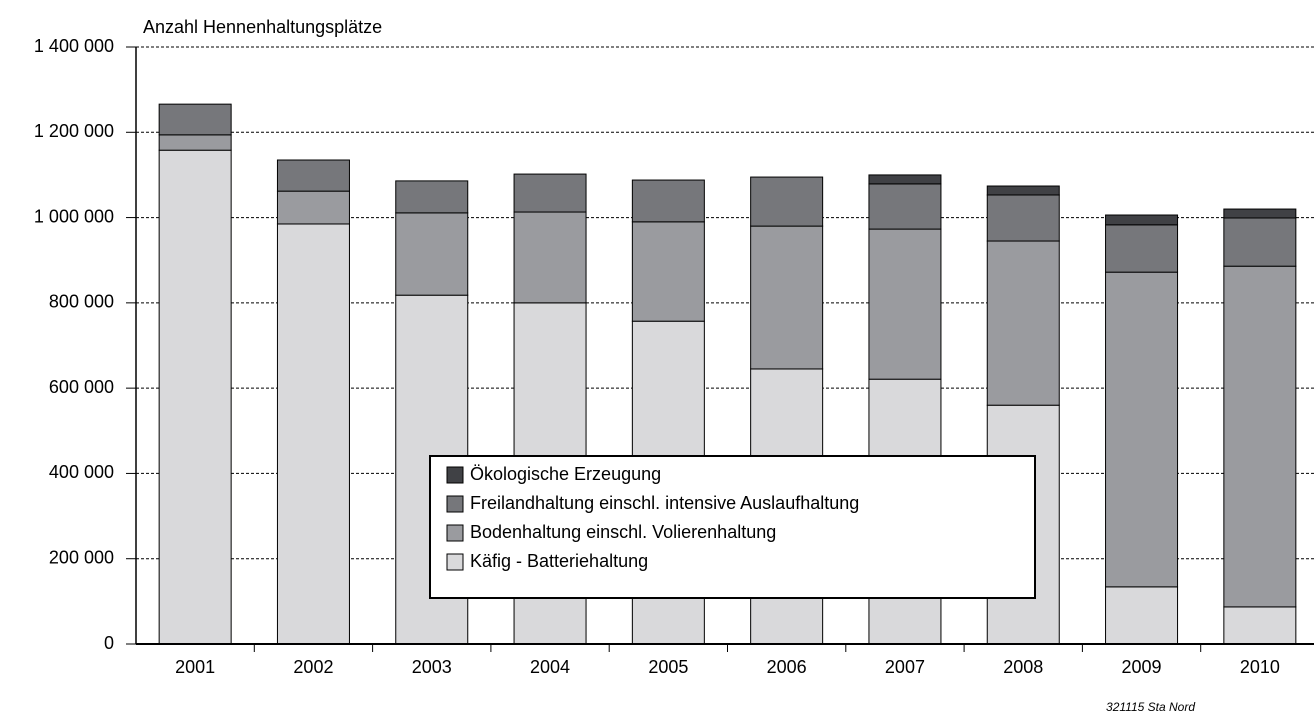 Image resolution: width=1314 pixels, height=717 pixels. I want to click on y-tick-label: 1 200 000, so click(74, 131).